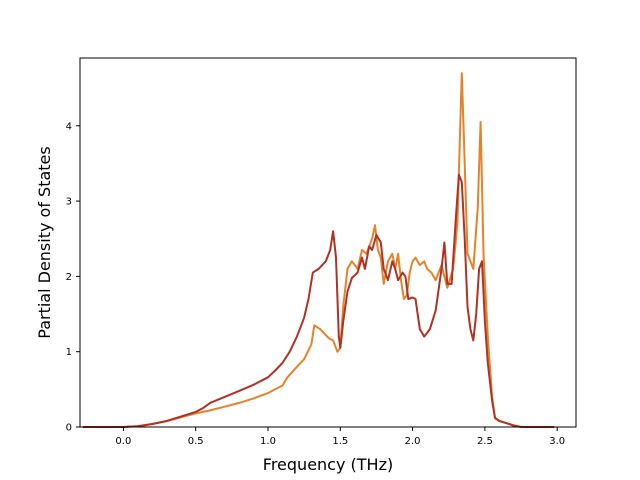 This screenshot has width=640, height=480. What do you see at coordinates (73, 277) in the screenshot?
I see `y-axis-ticks: 0 1 2 3 4` at bounding box center [73, 277].